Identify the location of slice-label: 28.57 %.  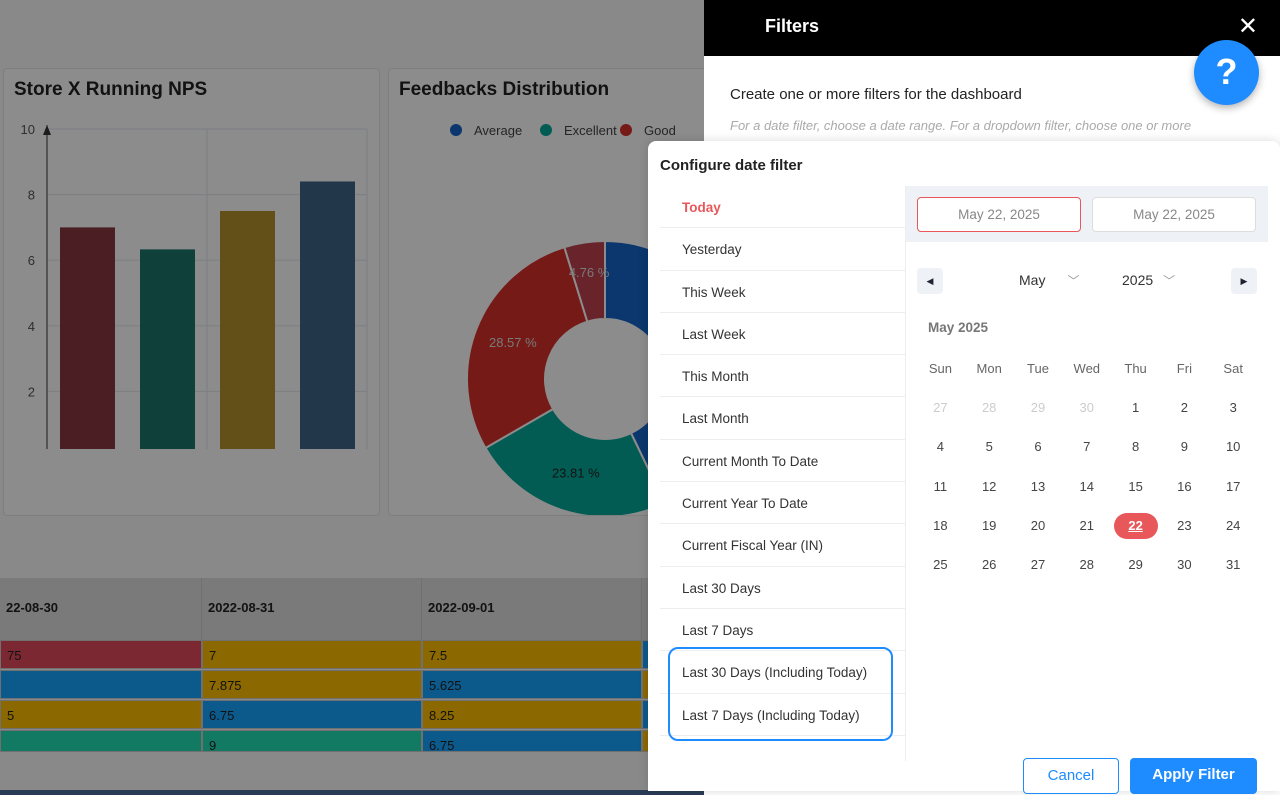
(513, 342).